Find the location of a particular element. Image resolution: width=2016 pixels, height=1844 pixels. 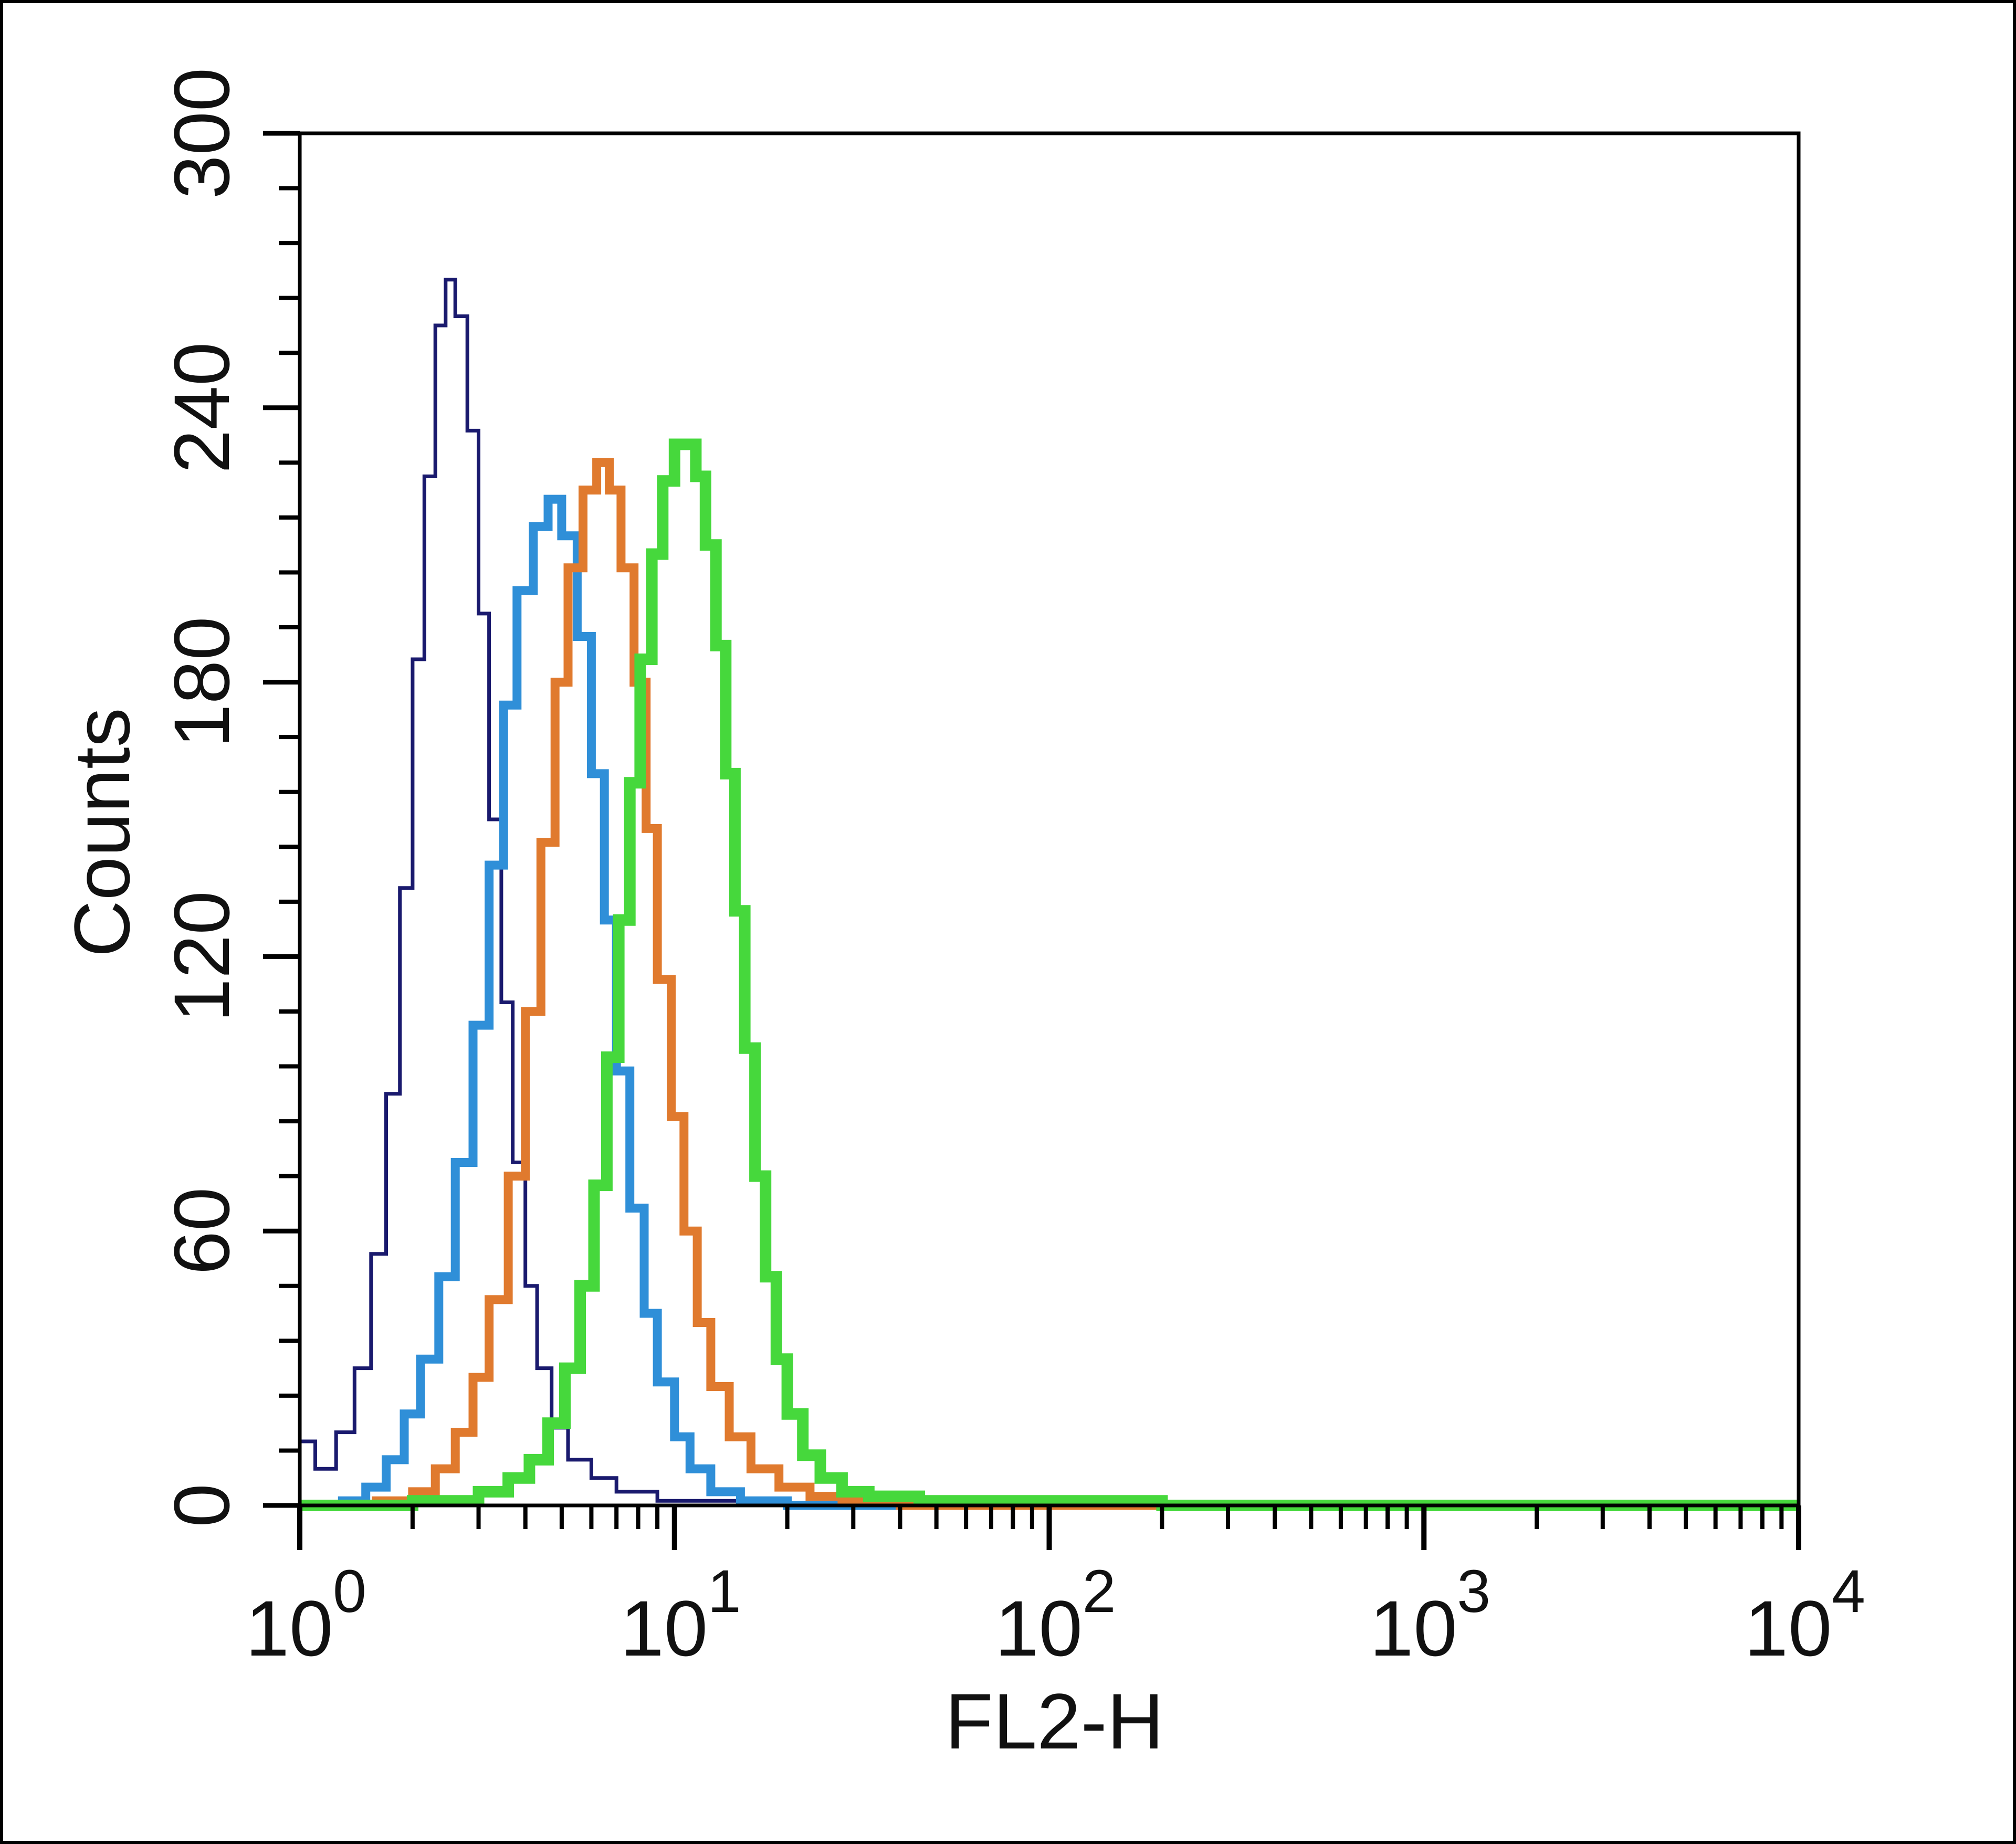

y-tick-label: 300 is located at coordinates (202, 133).